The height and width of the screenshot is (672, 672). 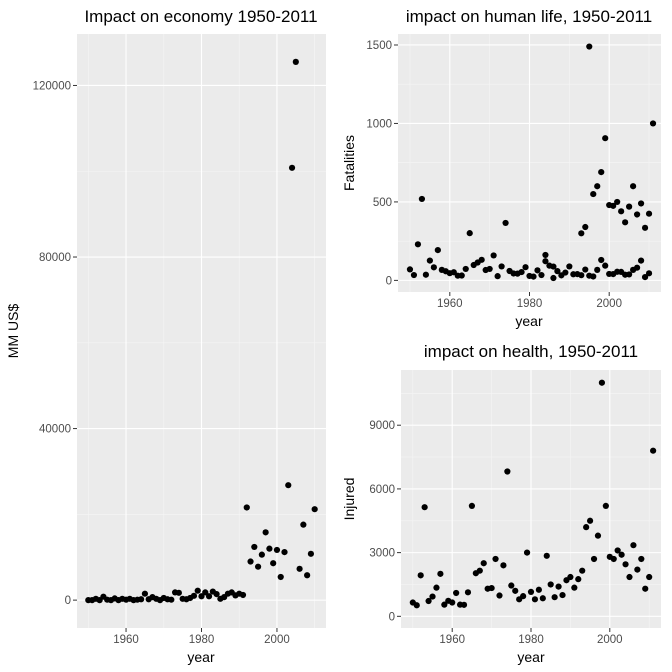 I want to click on x-axis-title-health: year, so click(x=531, y=657).